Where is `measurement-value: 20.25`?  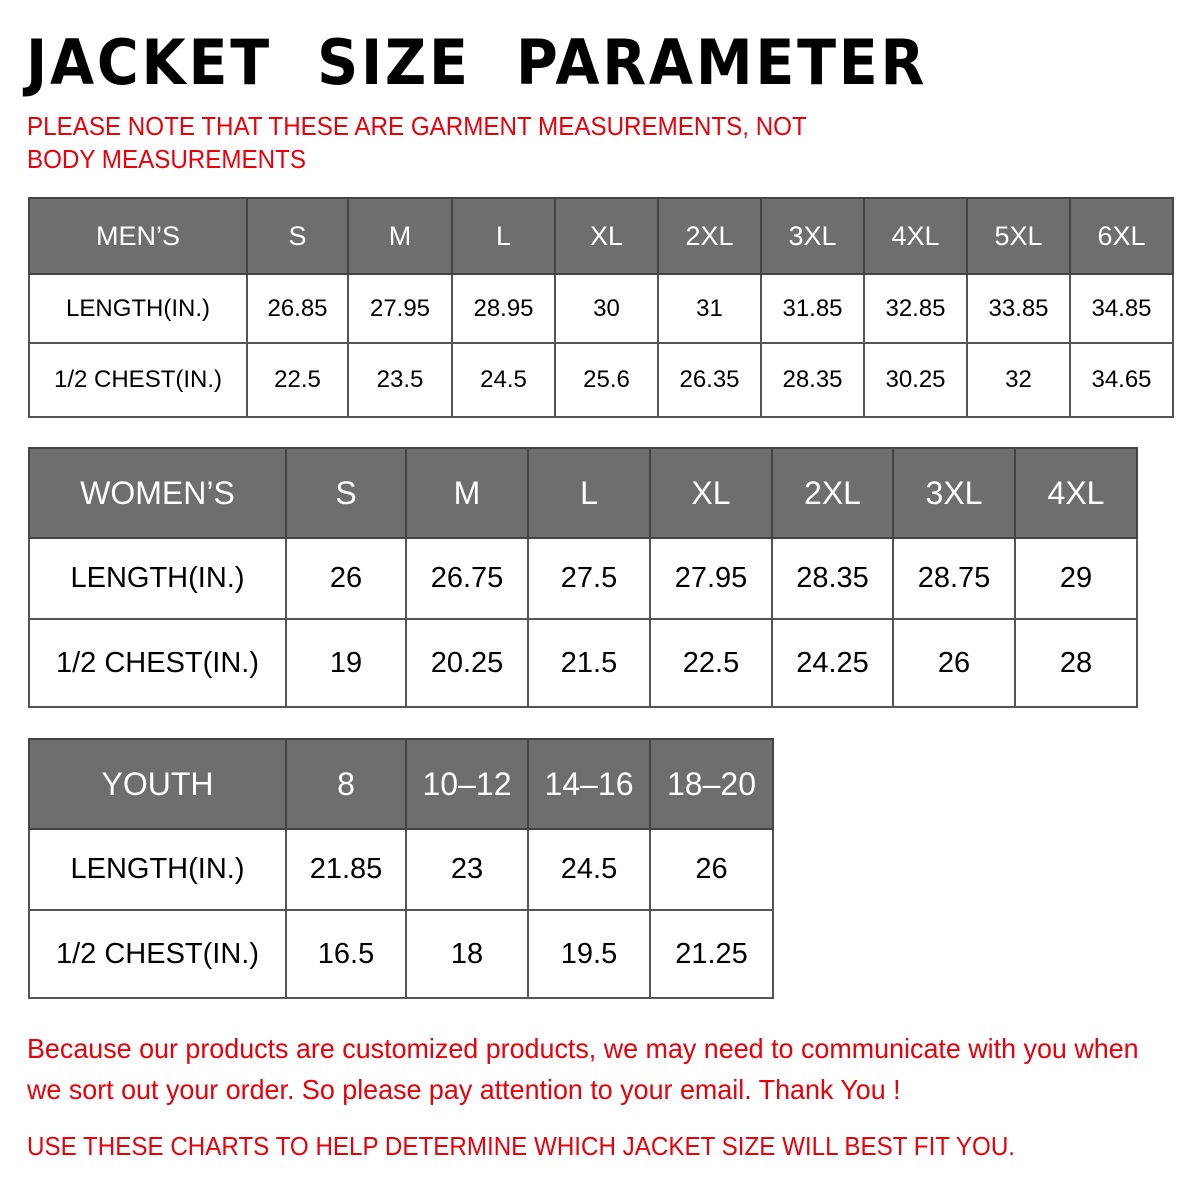
measurement-value: 20.25 is located at coordinates (467, 663).